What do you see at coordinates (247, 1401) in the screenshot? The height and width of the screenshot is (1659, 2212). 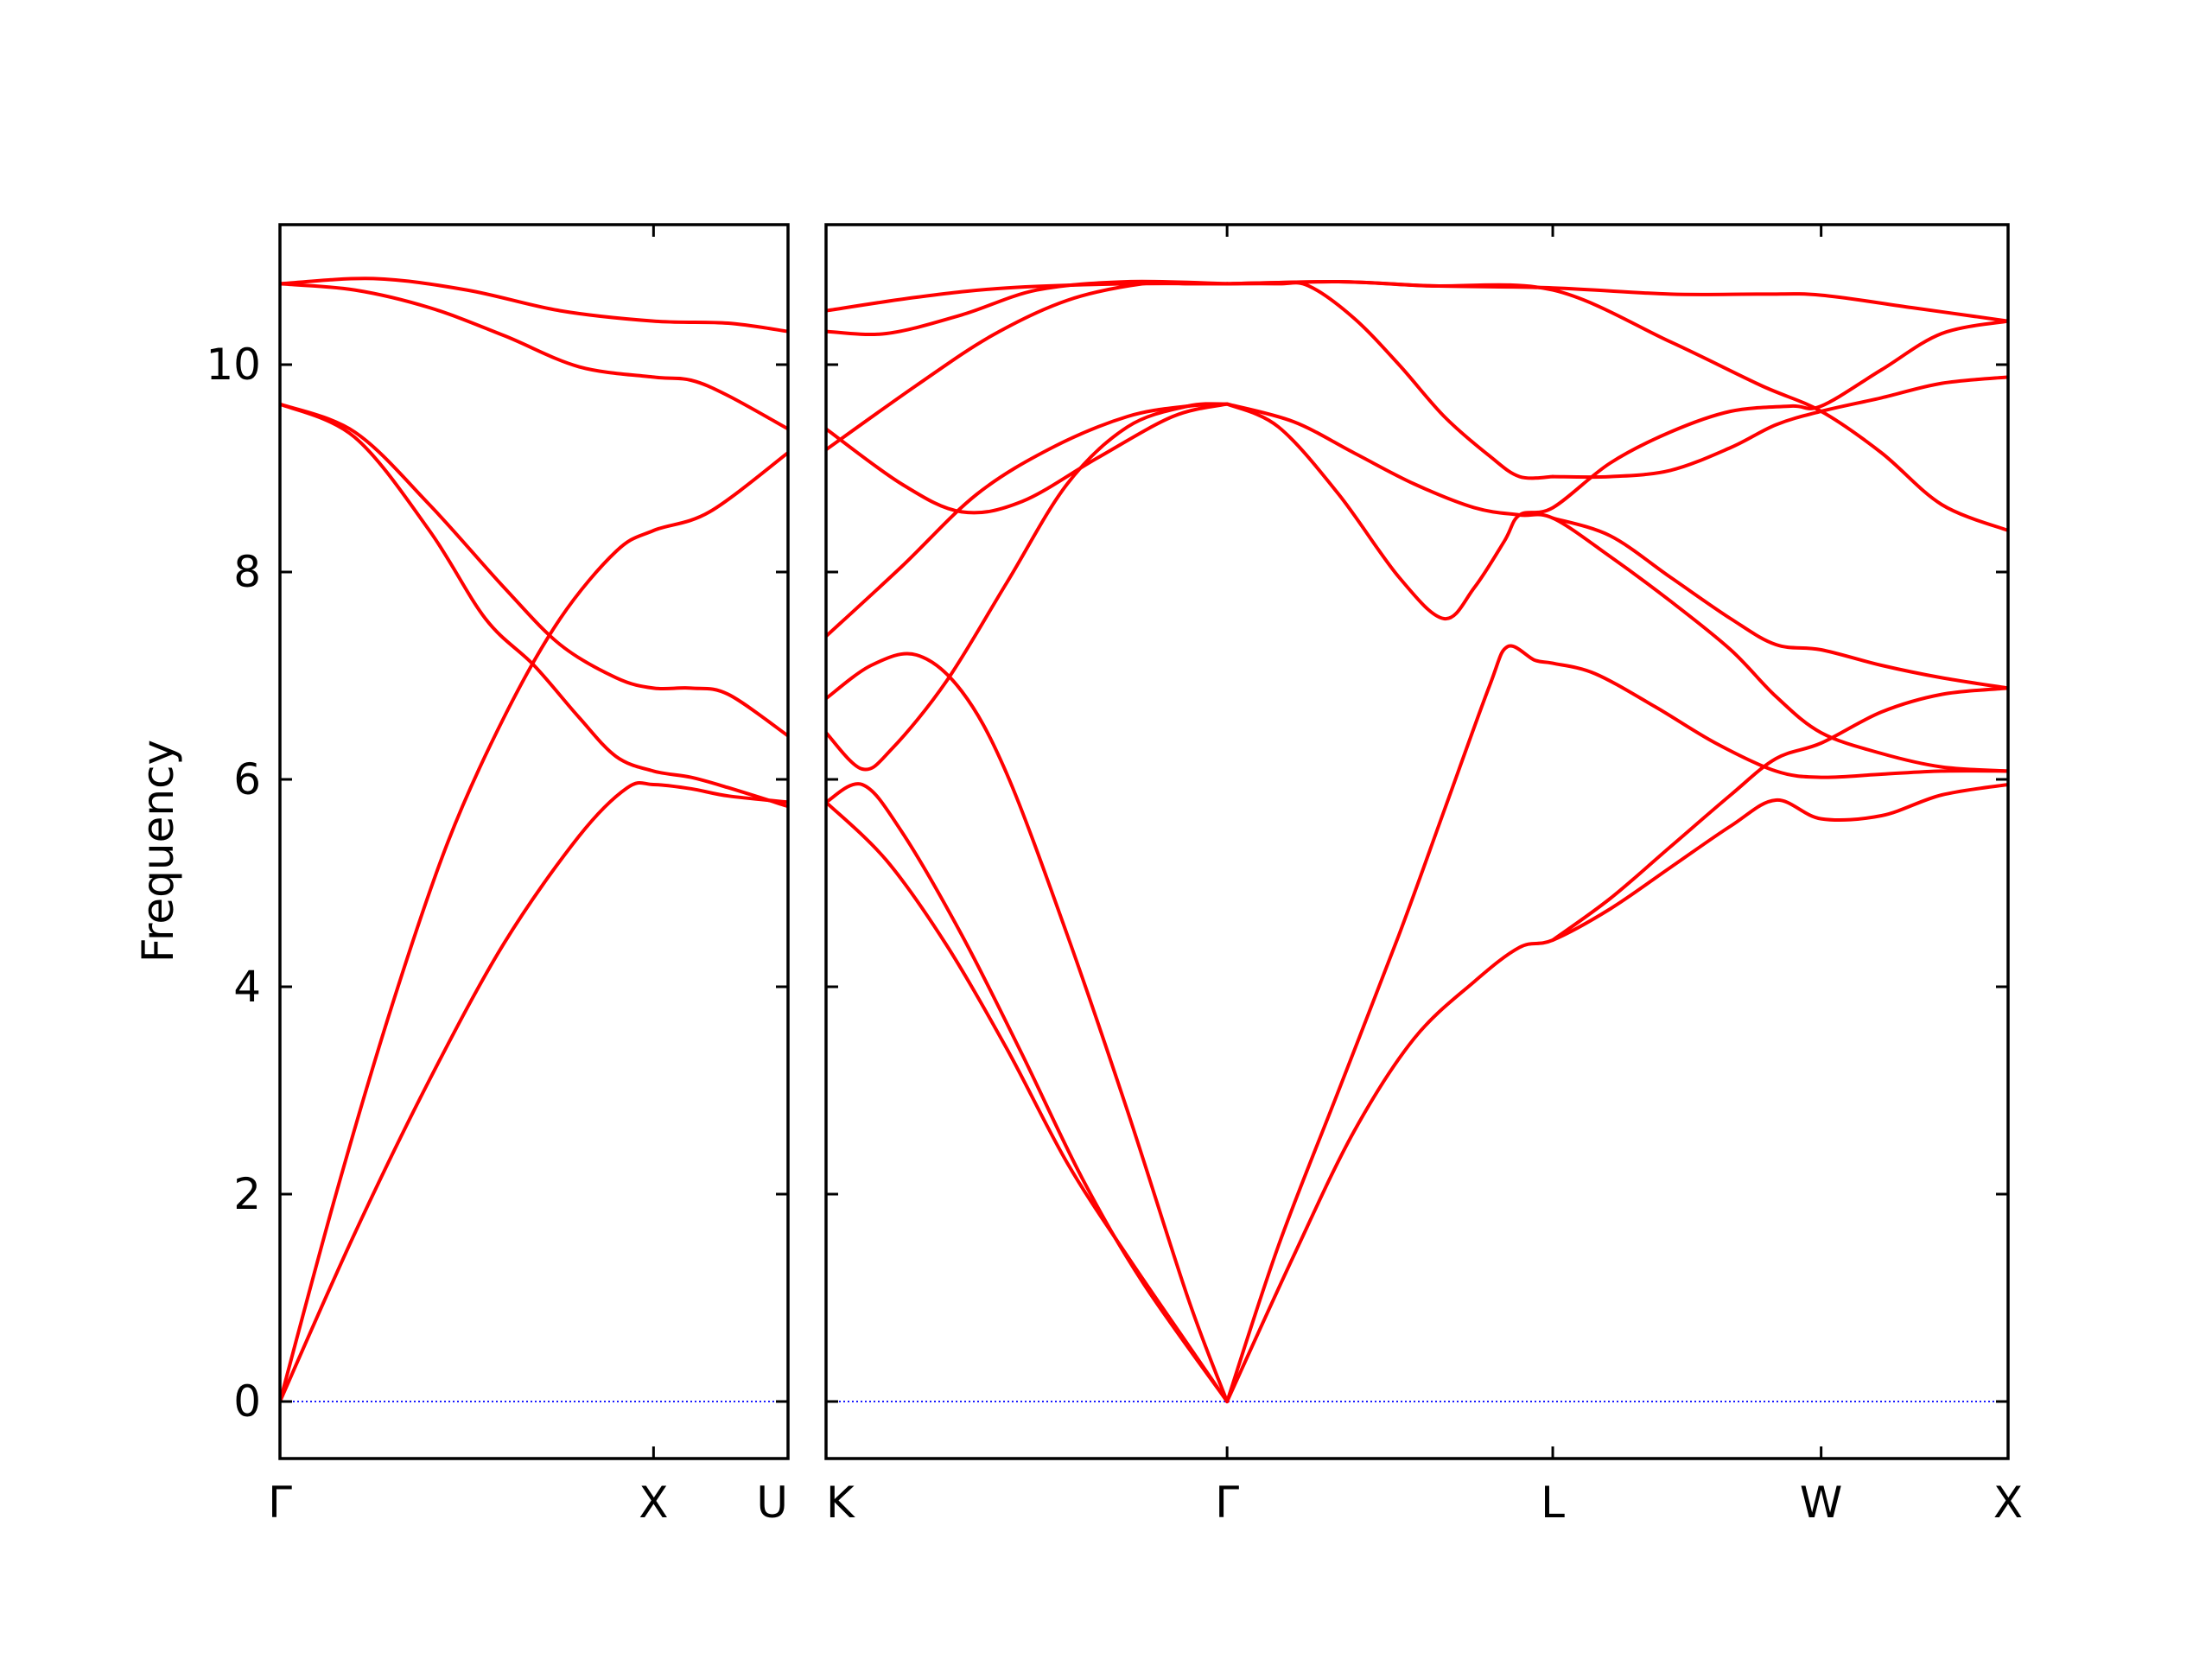 I see `y-tick-label: 0` at bounding box center [247, 1401].